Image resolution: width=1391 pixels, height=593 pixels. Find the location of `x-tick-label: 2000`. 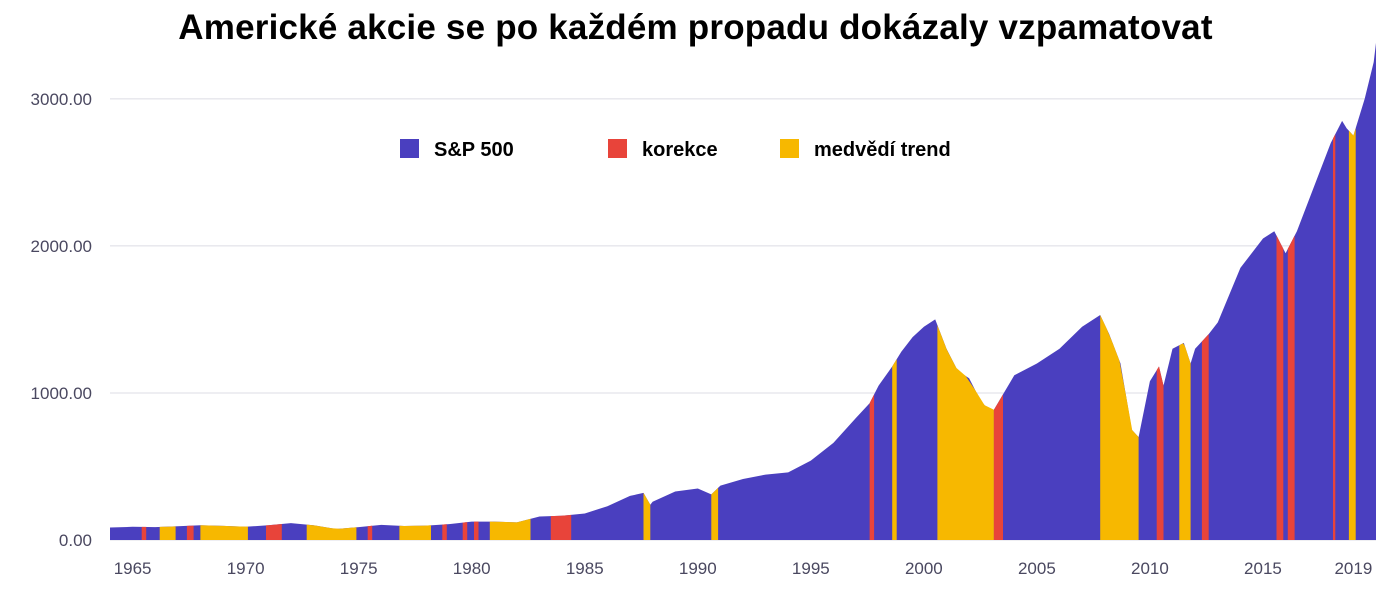

x-tick-label: 2000 is located at coordinates (924, 568).